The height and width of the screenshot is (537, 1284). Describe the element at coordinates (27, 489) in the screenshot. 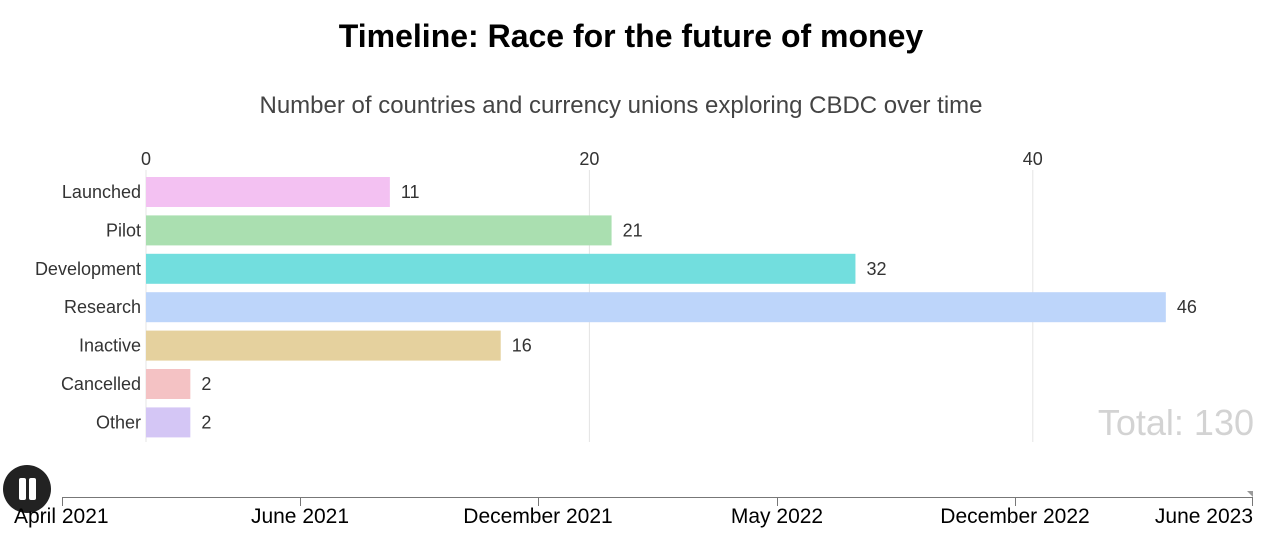

I see `pause-button` at that location.